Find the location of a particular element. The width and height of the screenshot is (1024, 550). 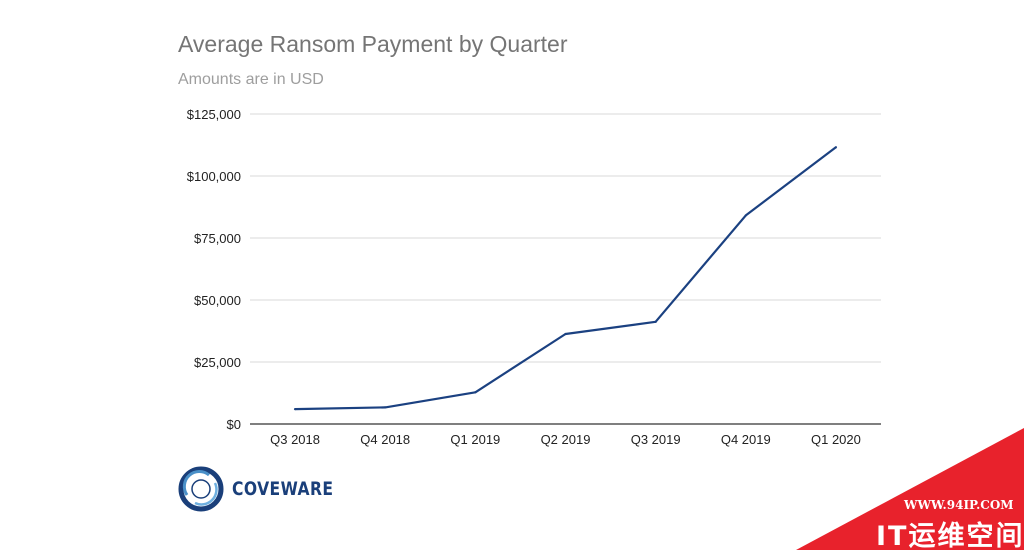

watermark-name: IT运维空间 is located at coordinates (950, 535).